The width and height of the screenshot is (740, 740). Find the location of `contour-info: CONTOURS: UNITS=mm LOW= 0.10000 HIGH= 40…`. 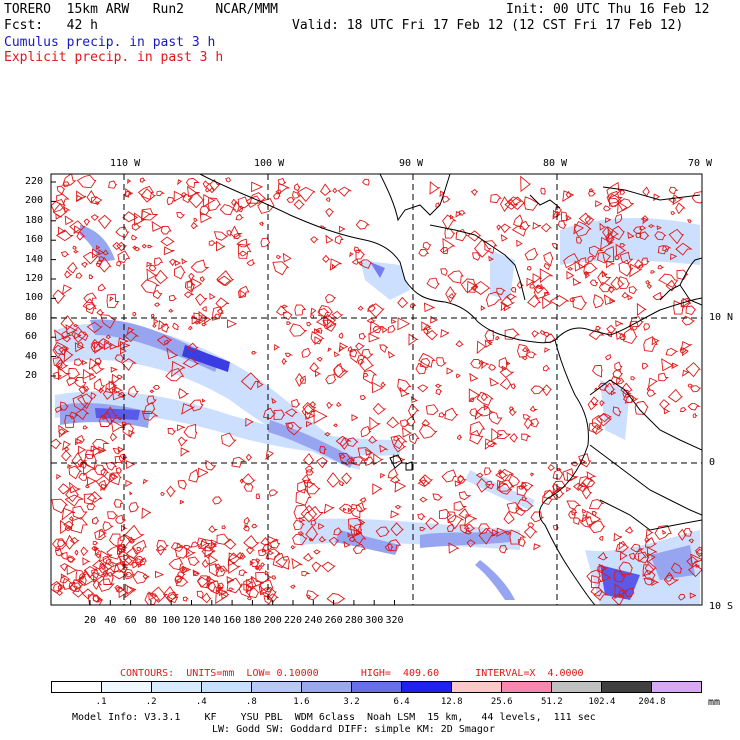

contour-info: CONTOURS: UNITS=mm LOW= 0.10000 HIGH= 40… is located at coordinates (352, 673).